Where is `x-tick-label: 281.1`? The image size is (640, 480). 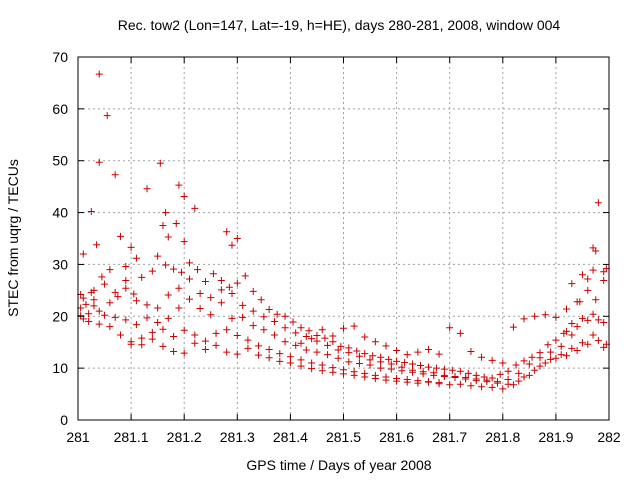
x-tick-label: 281.1 is located at coordinates (131, 437).